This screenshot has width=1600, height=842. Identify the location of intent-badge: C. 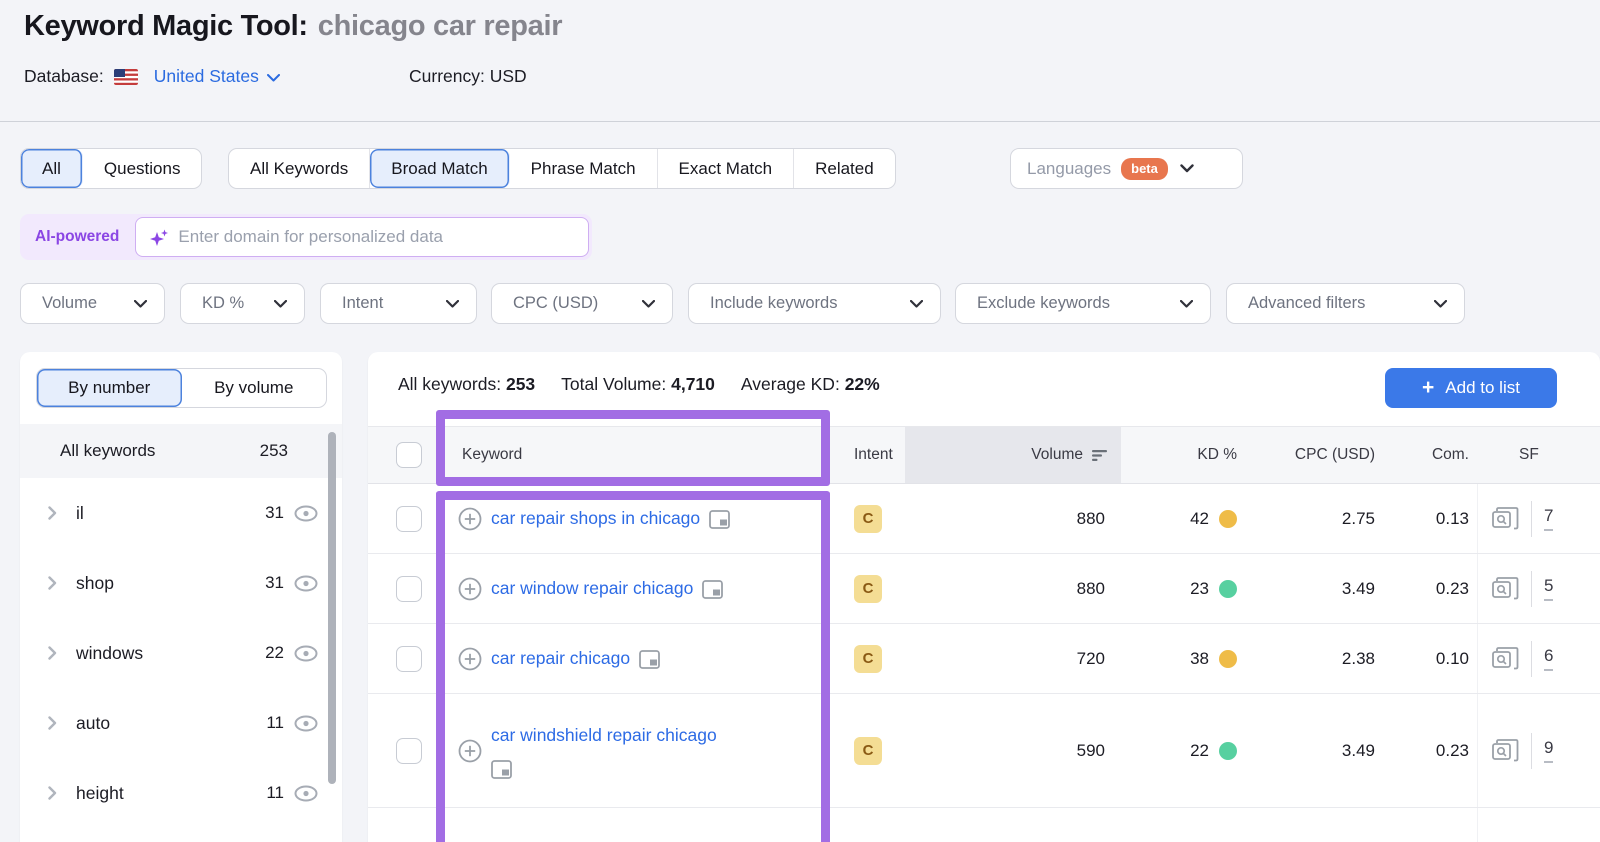
(868, 518).